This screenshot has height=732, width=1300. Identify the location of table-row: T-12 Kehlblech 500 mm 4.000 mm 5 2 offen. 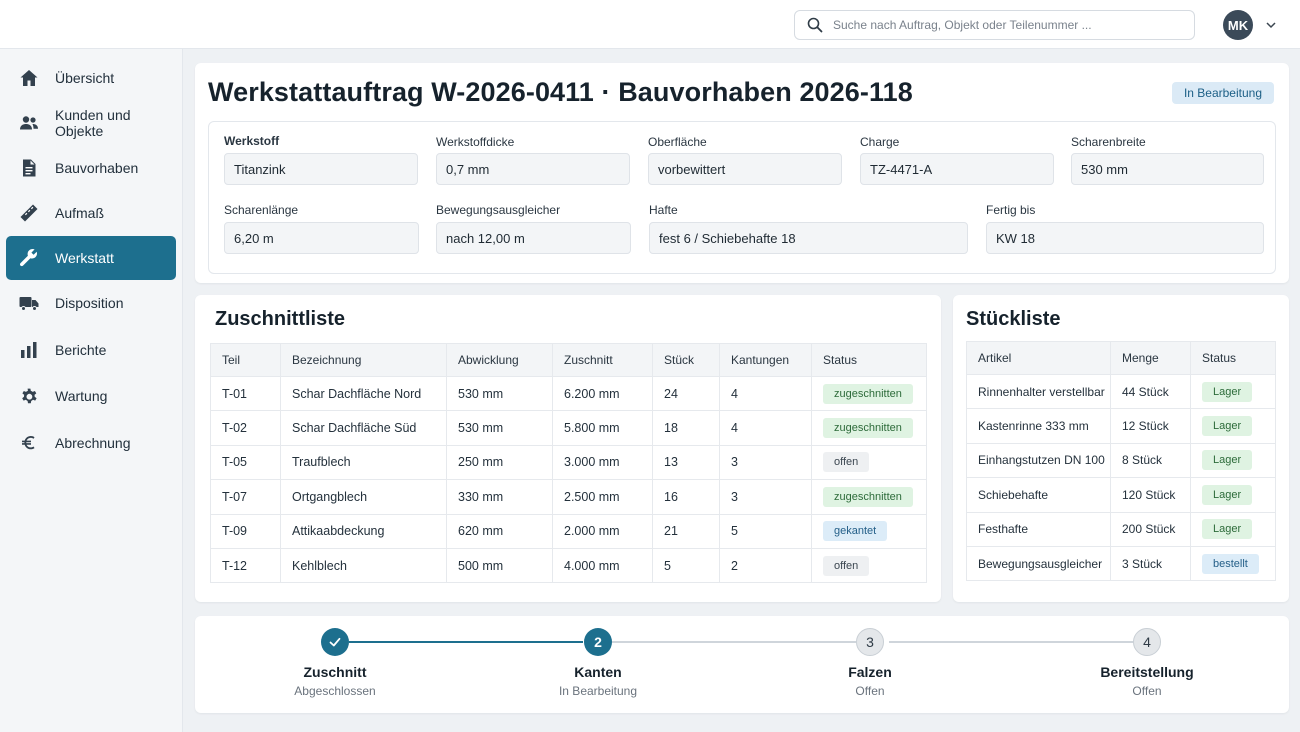
(568, 565).